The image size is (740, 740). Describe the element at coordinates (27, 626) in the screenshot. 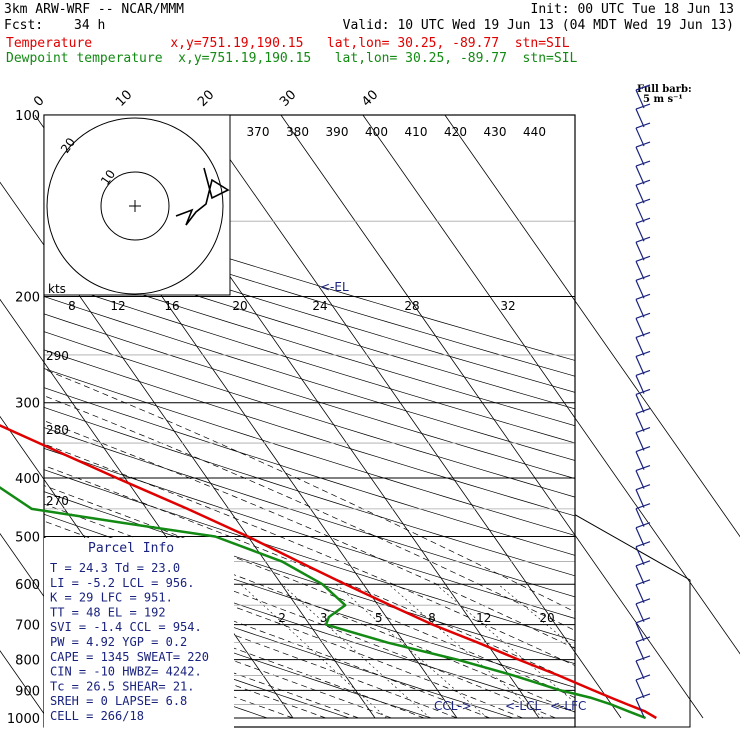

I see `pressure-label: 700` at that location.